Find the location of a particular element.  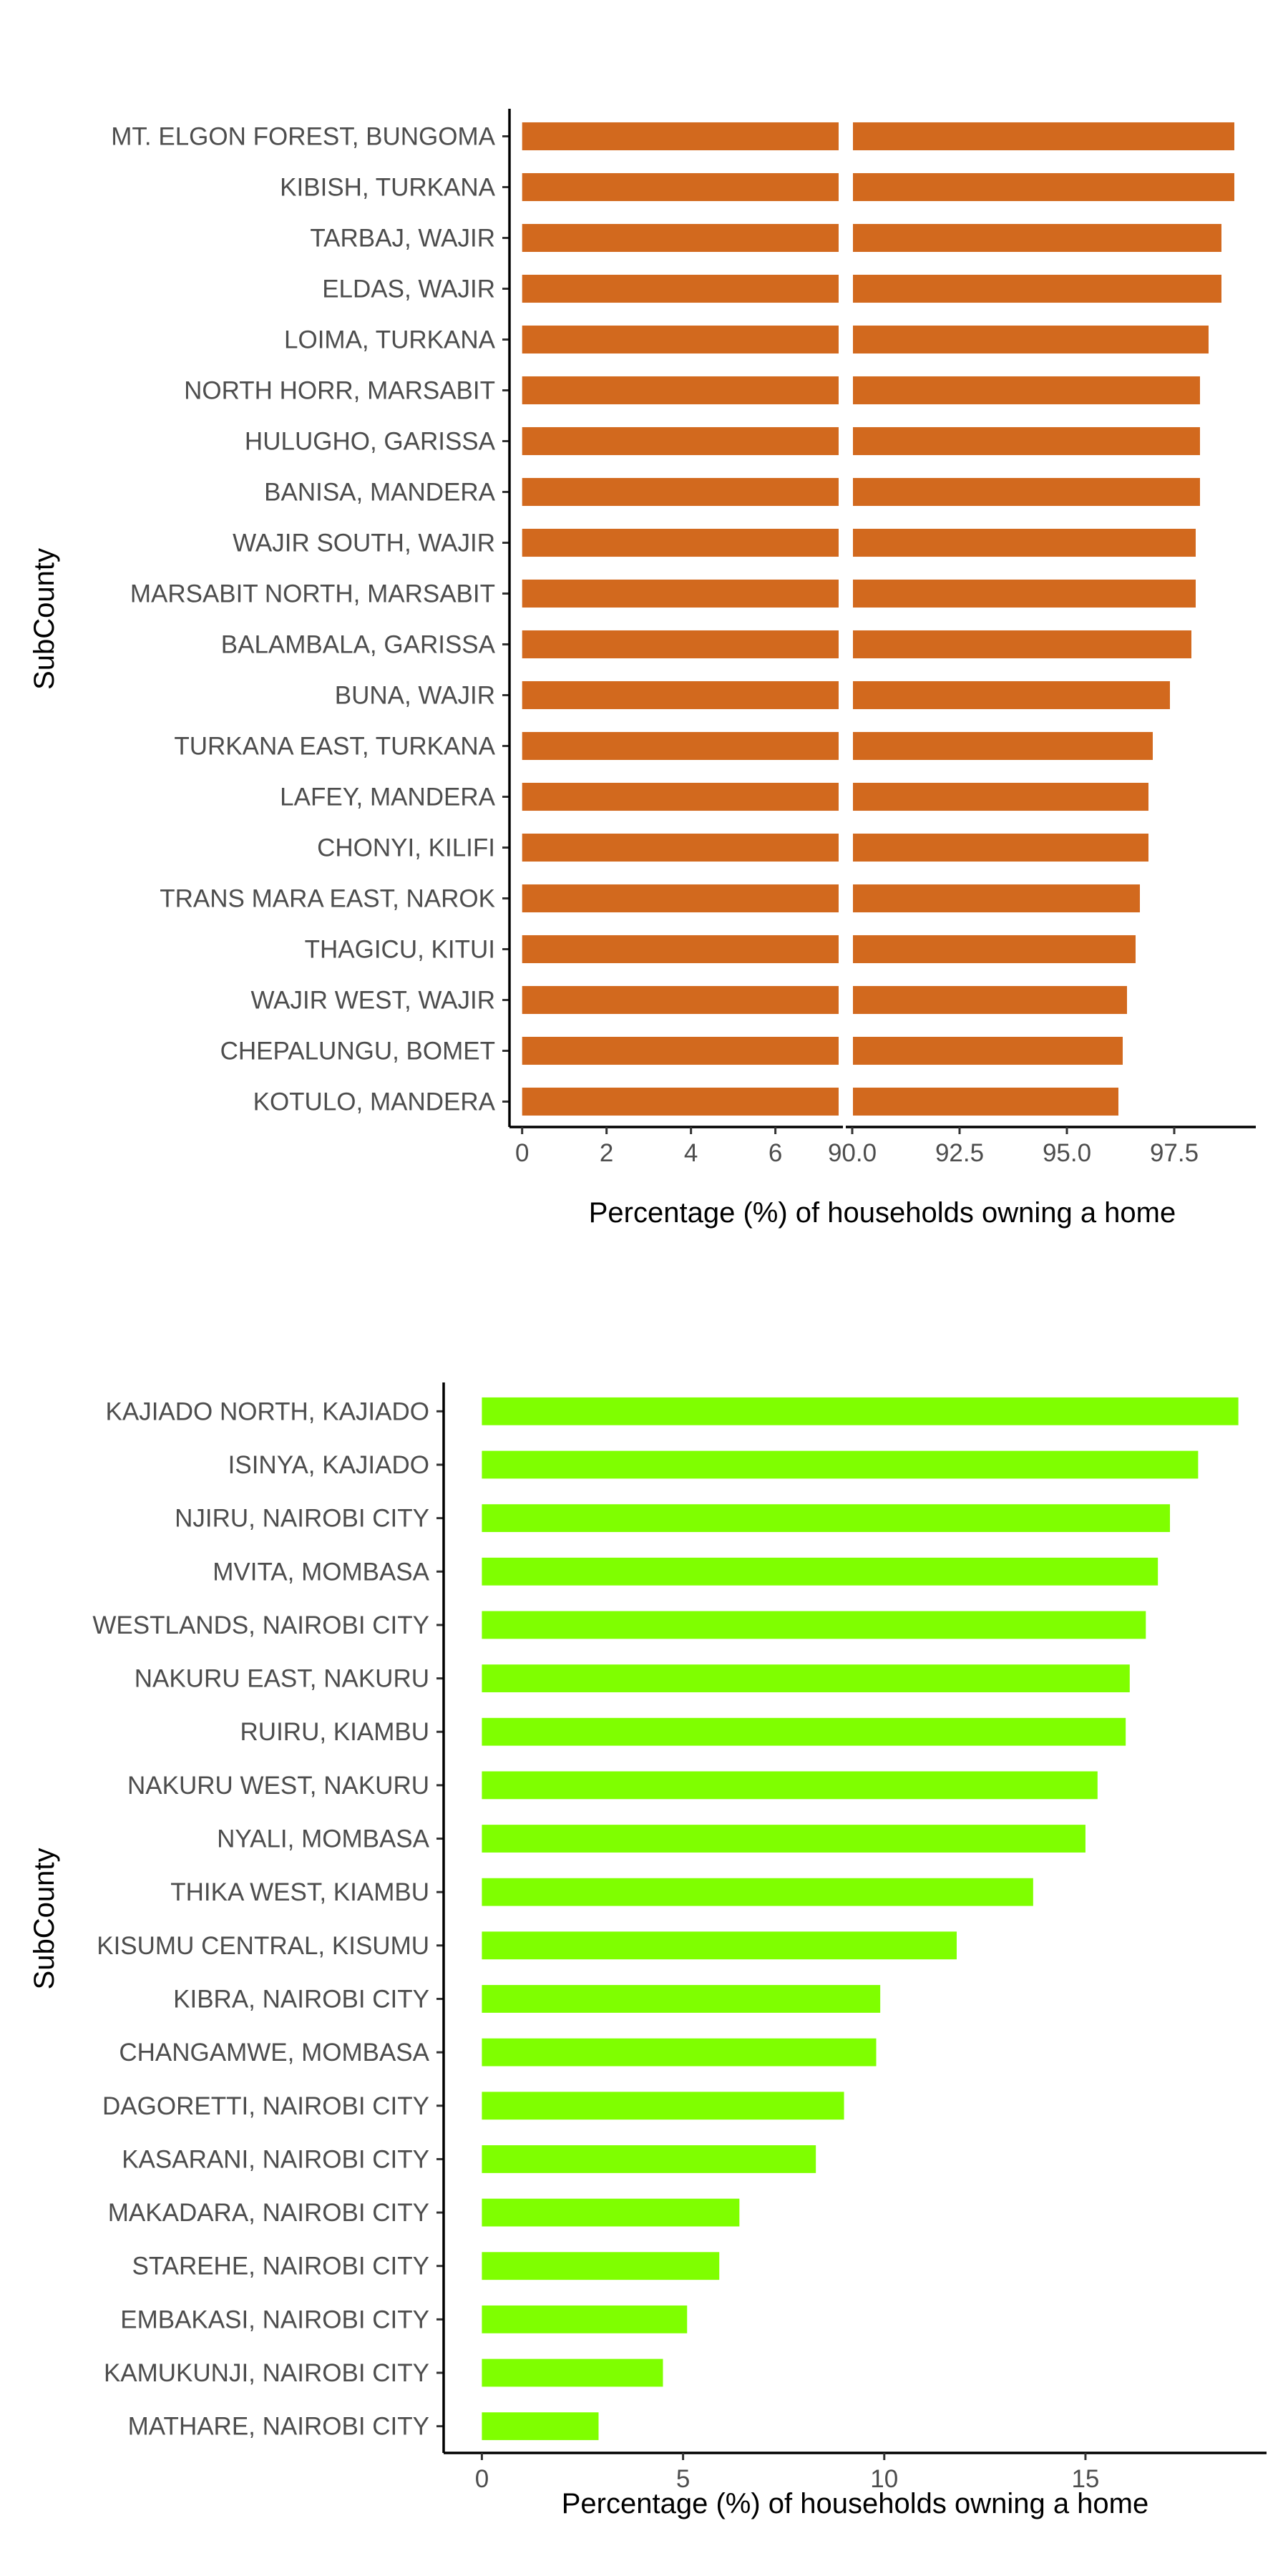

y-tick-label: CHONYI, KILIFI is located at coordinates (406, 848).